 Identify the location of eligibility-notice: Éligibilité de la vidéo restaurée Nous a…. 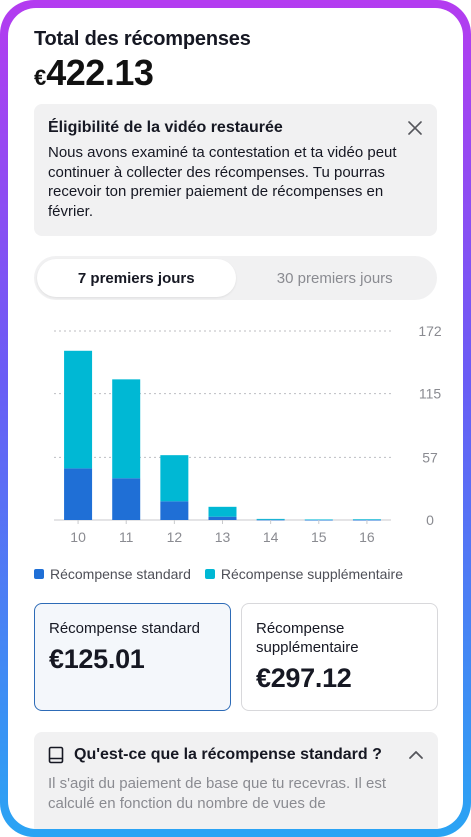
(235, 170).